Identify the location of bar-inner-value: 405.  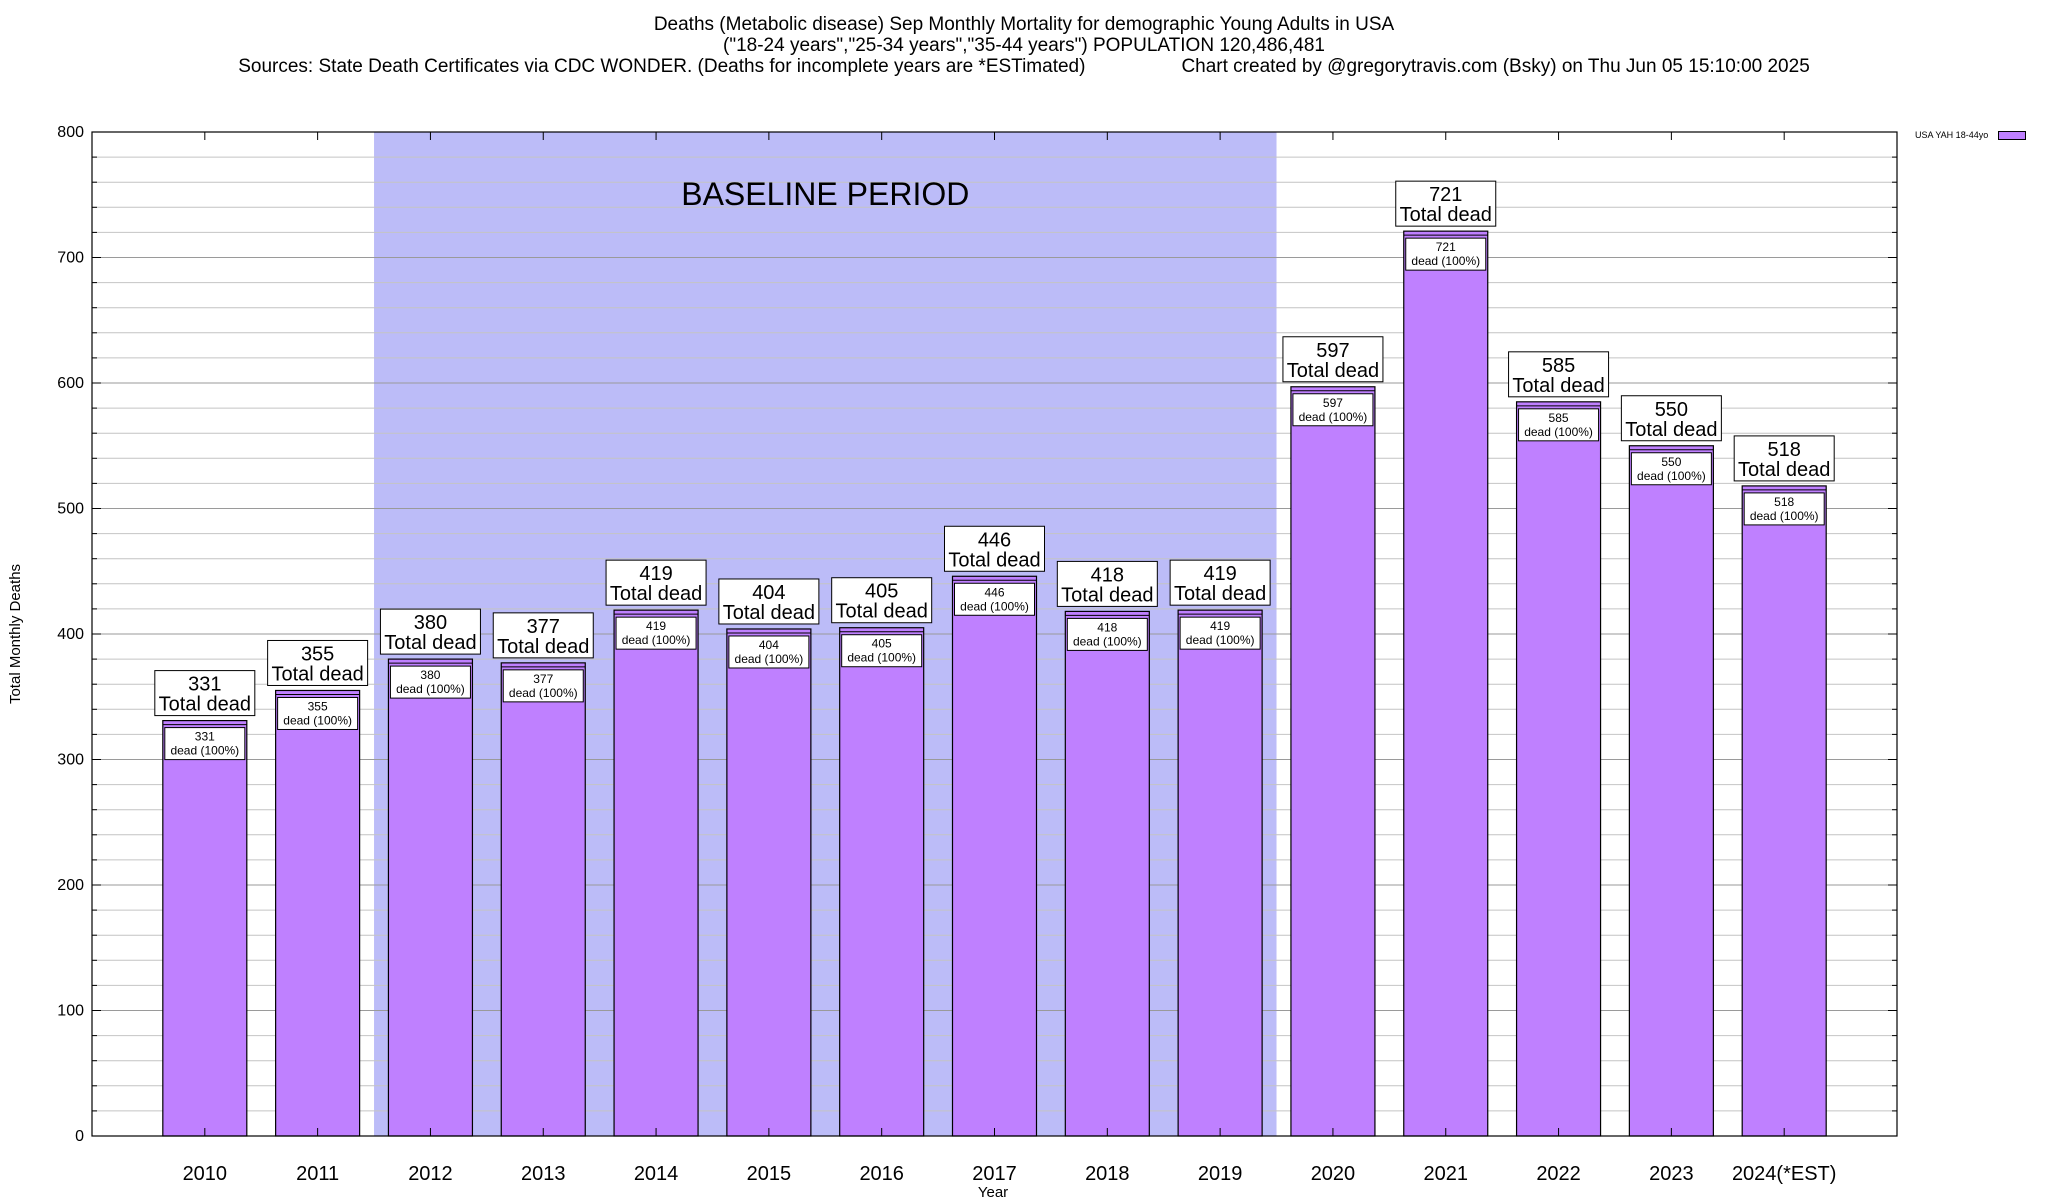
(882, 644).